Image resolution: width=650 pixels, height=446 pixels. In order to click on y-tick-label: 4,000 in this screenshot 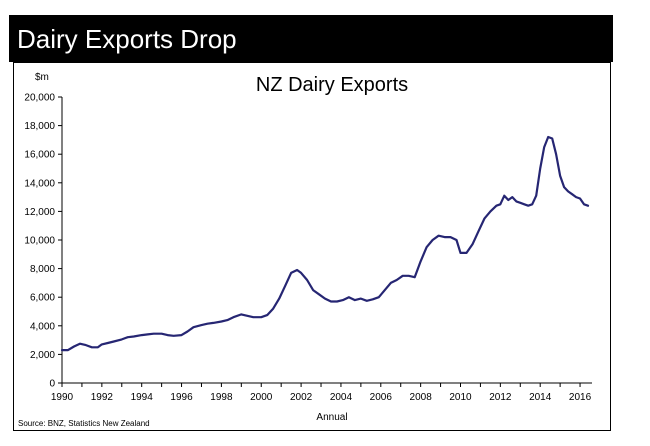, I will do `click(42, 326)`.